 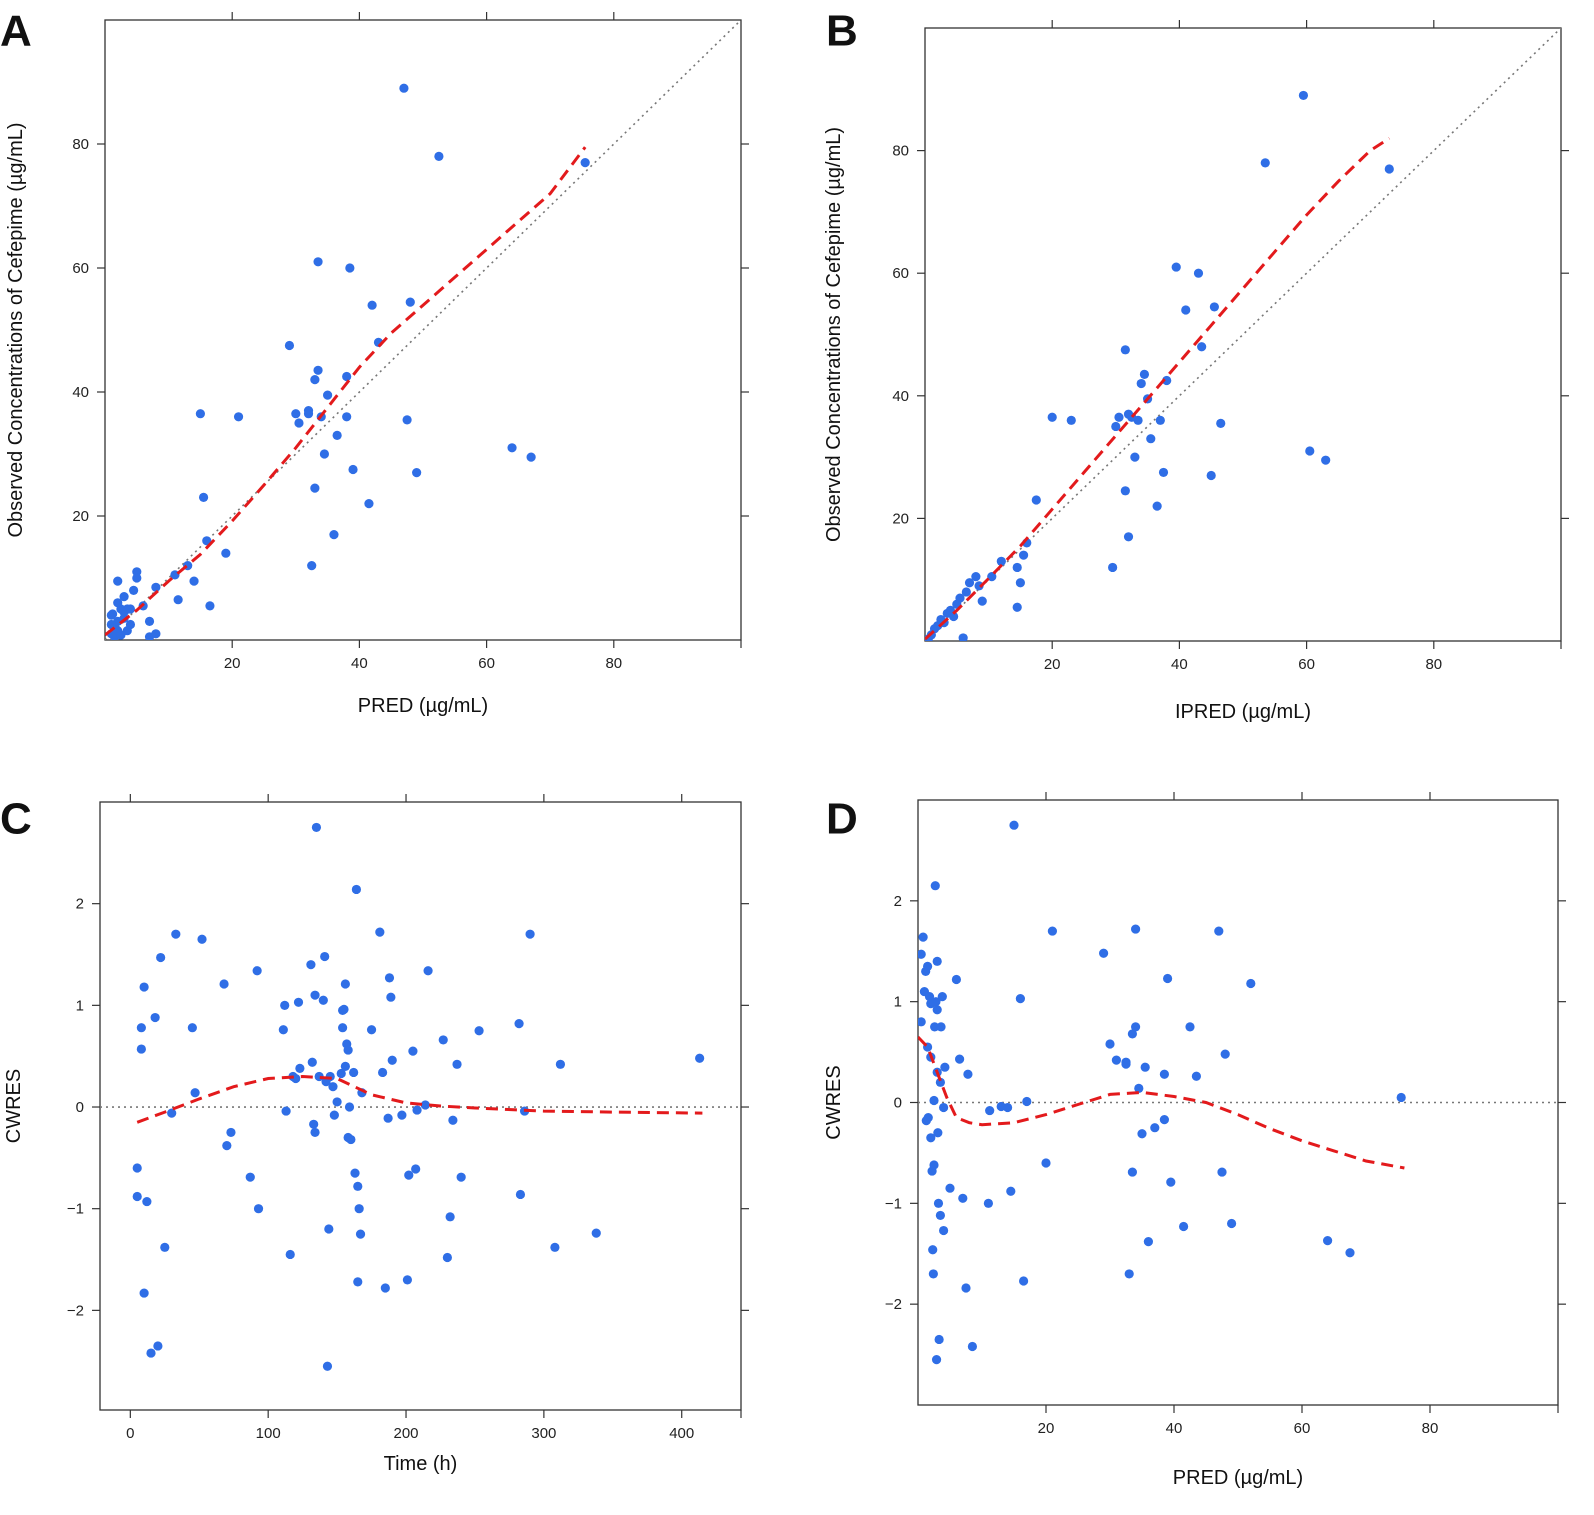 I want to click on x-tick-label: 40, so click(x=1179, y=664).